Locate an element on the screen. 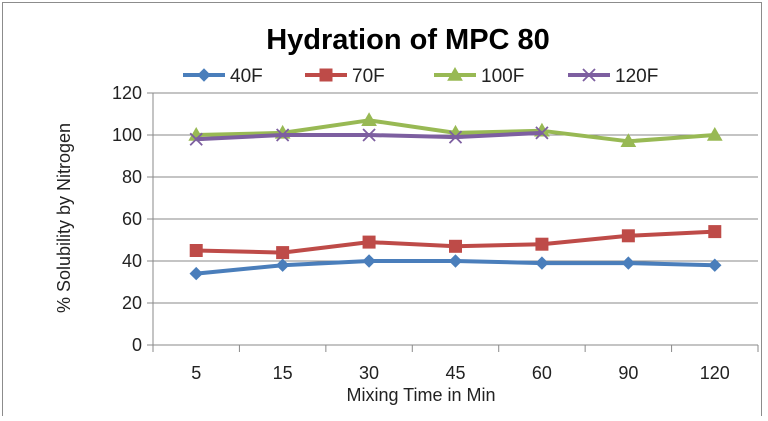 This screenshot has height=421, width=768. x-tick-label: 45 is located at coordinates (455, 373).